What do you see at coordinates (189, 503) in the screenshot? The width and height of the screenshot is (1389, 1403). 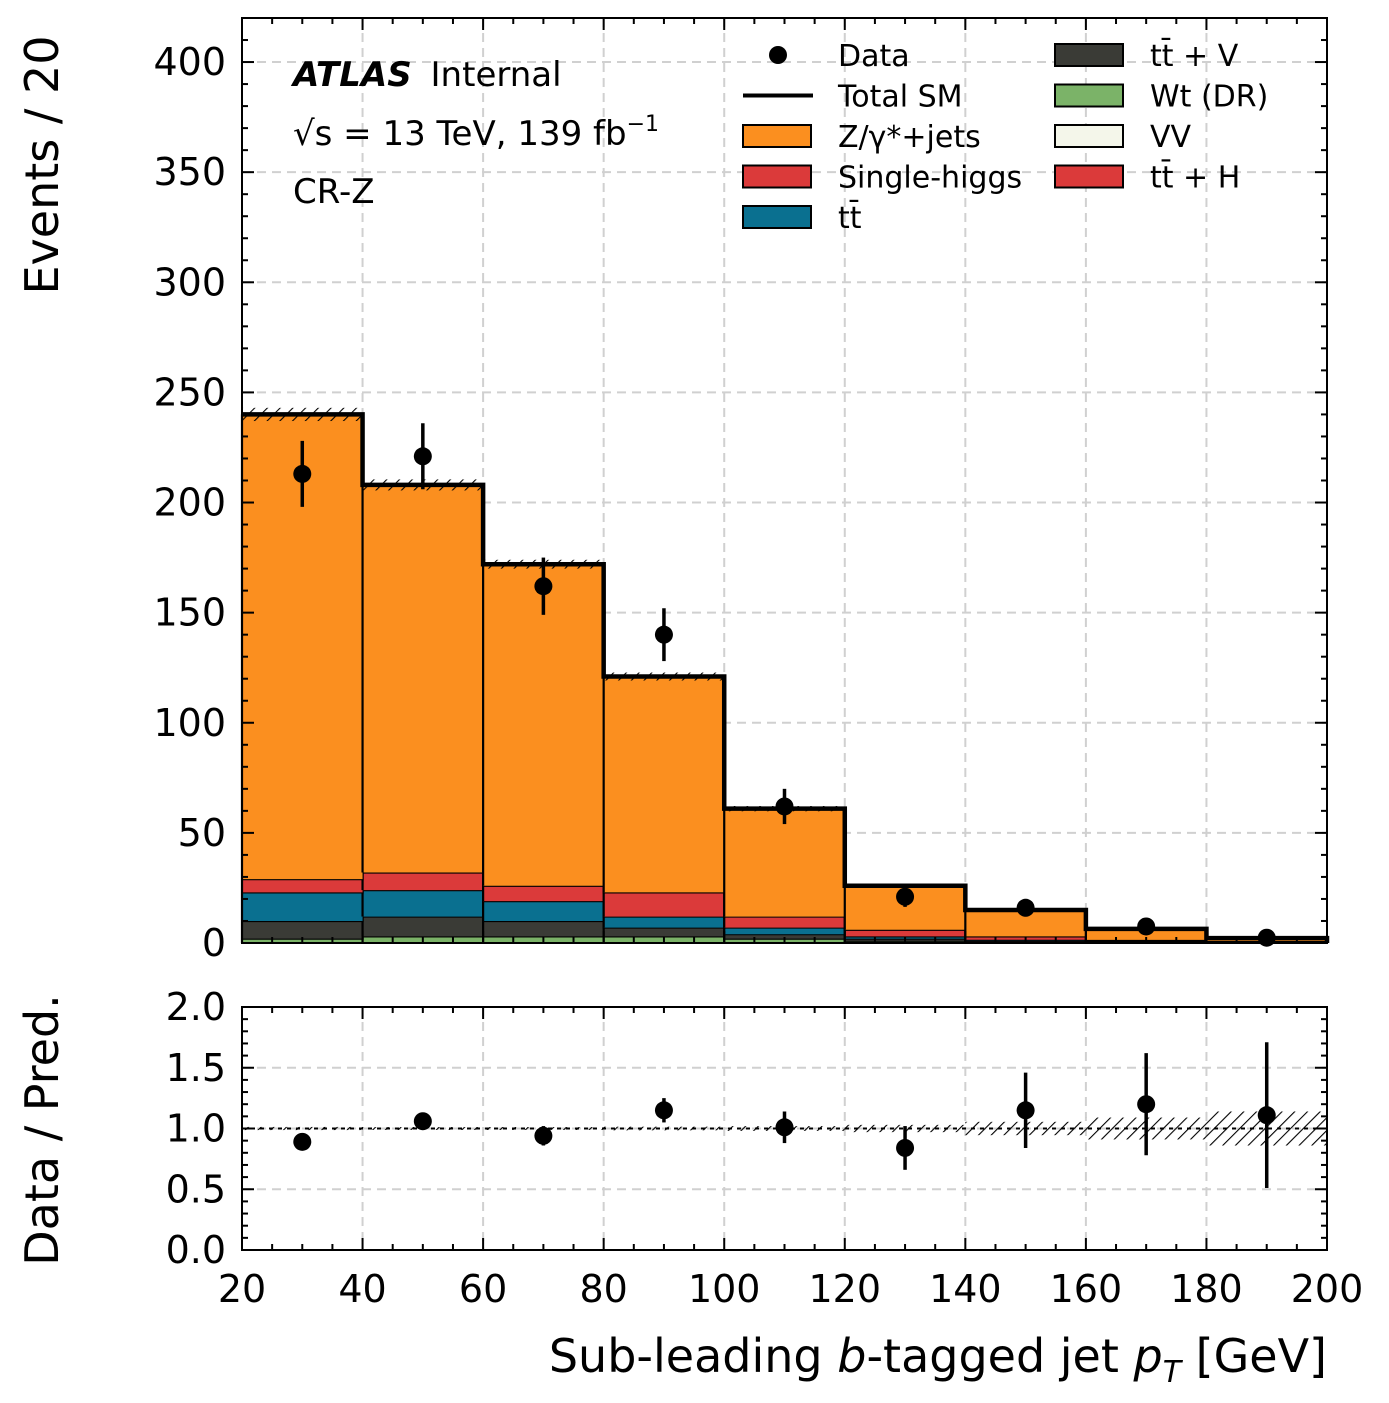 I see `main-y-tick-label: 200` at bounding box center [189, 503].